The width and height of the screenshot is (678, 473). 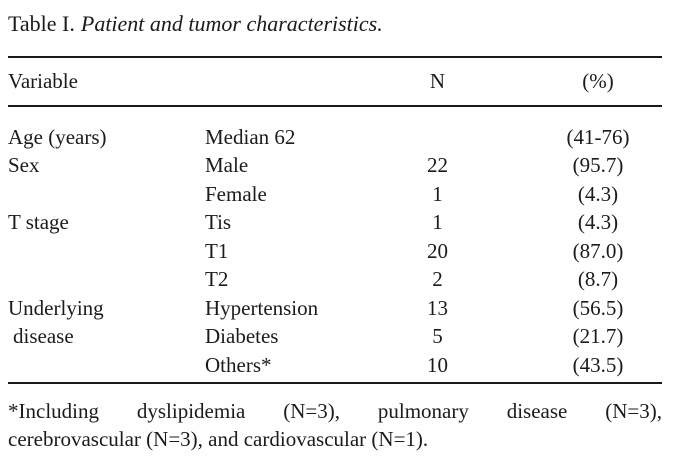 I want to click on header-pct: (%), so click(x=598, y=81).